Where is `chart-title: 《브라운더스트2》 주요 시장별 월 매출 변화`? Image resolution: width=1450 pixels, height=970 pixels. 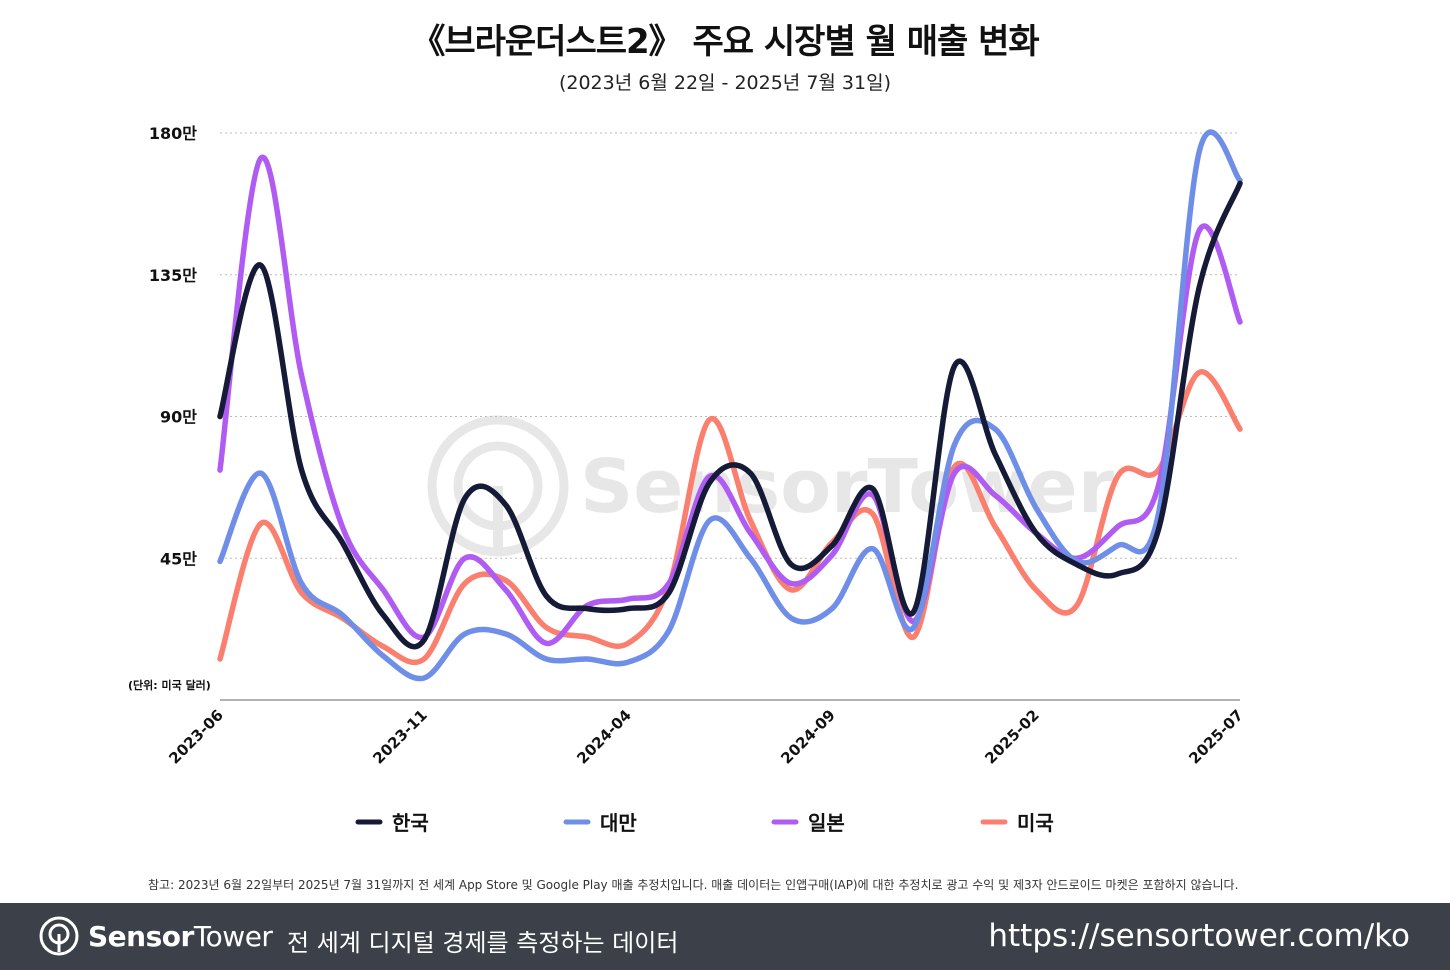
chart-title: 《브라운더스트2》 주요 시장별 월 매출 변화 is located at coordinates (725, 42).